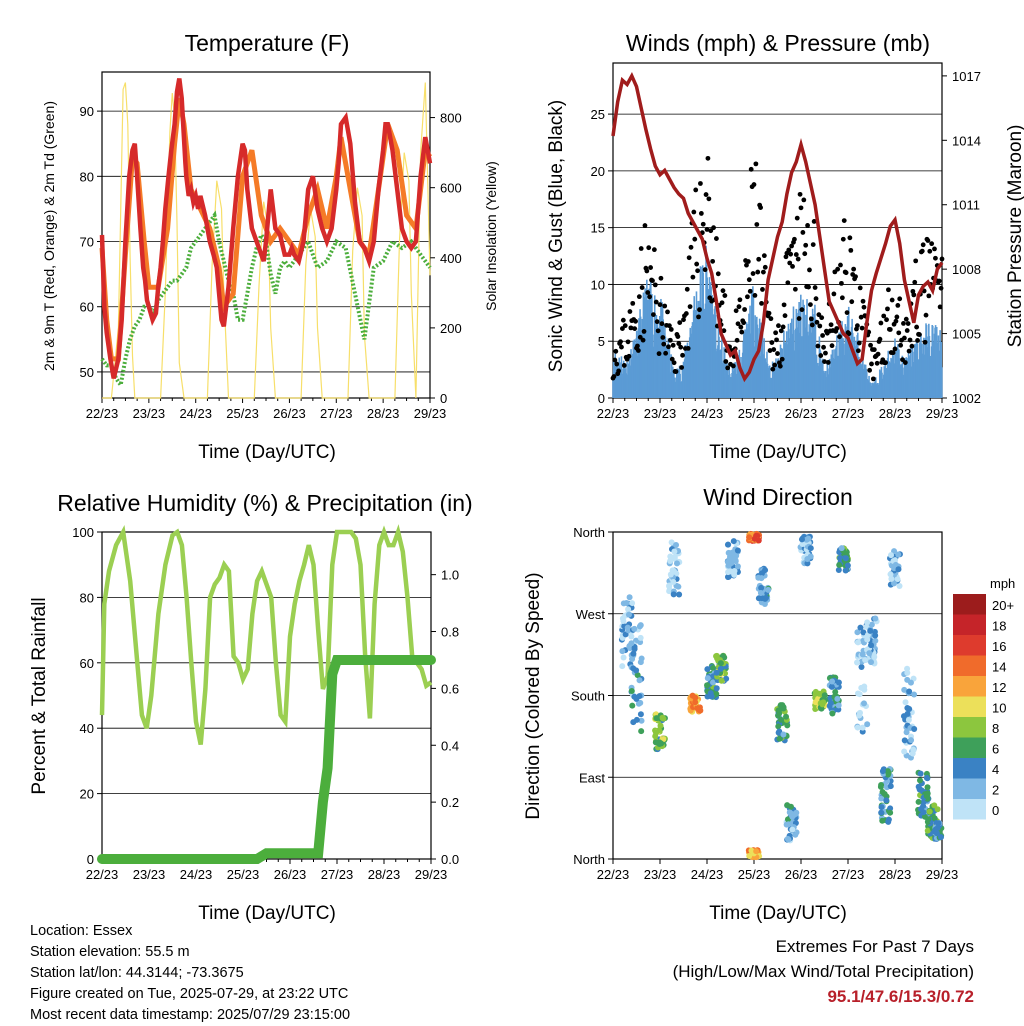  Describe the element at coordinates (87, 728) in the screenshot. I see `humidity-ytick-label: 40` at that location.